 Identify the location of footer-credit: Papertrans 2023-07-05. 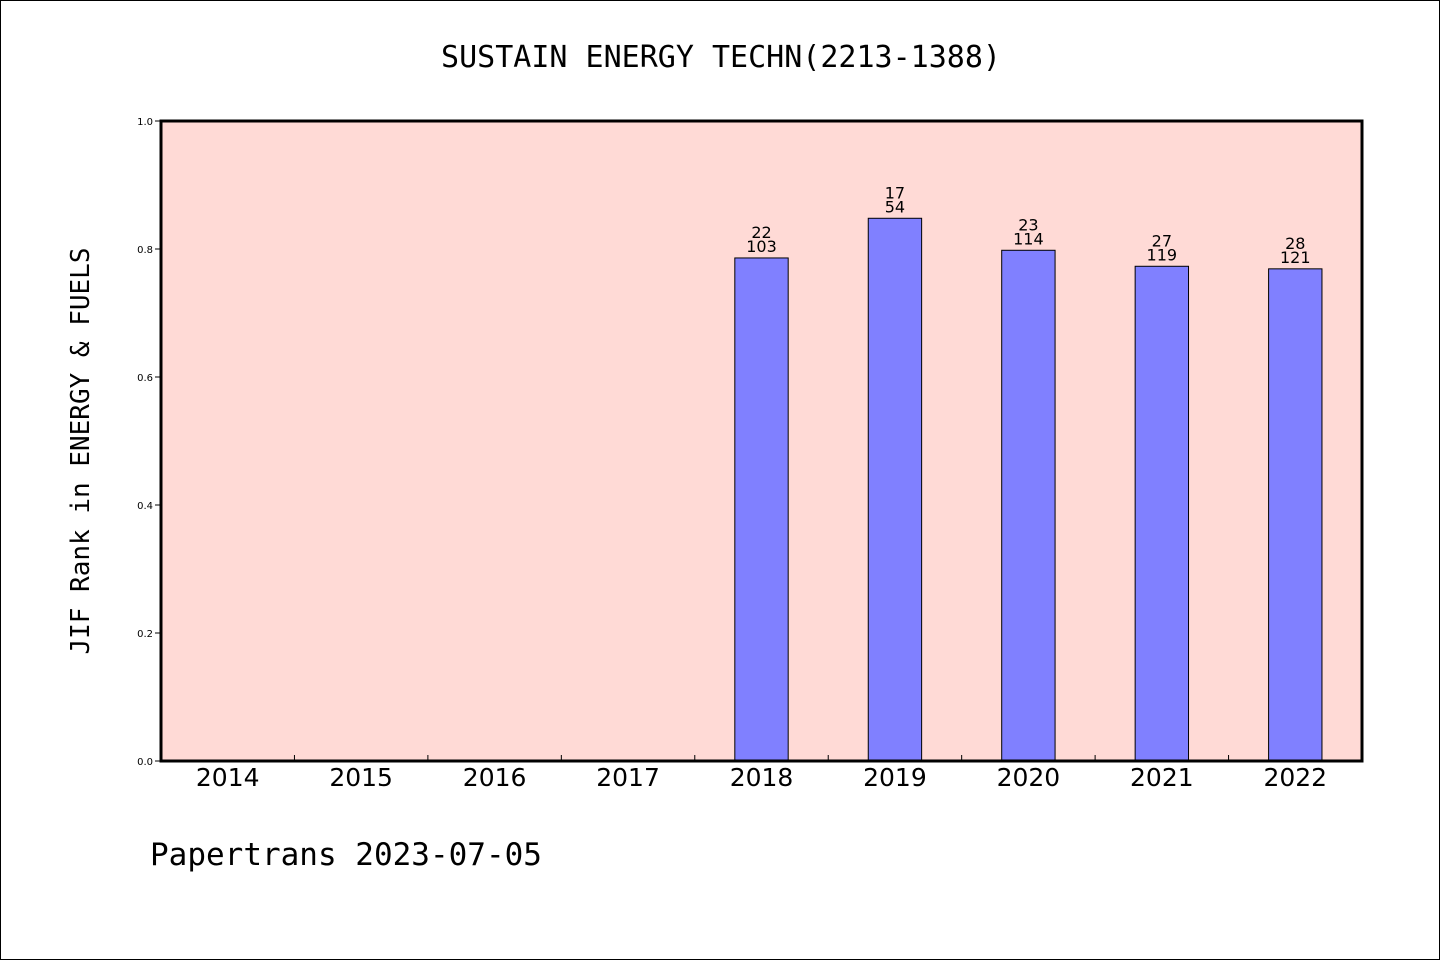
(346, 855).